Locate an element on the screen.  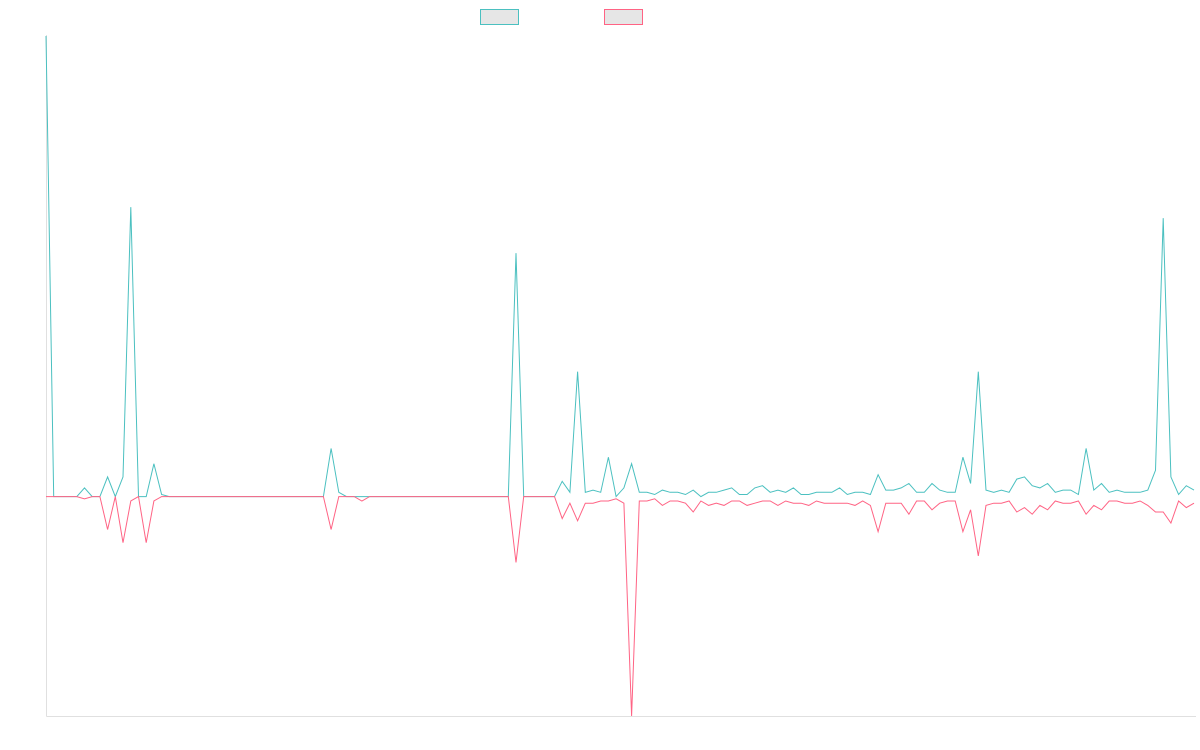
chart-legend is located at coordinates (600, 19).